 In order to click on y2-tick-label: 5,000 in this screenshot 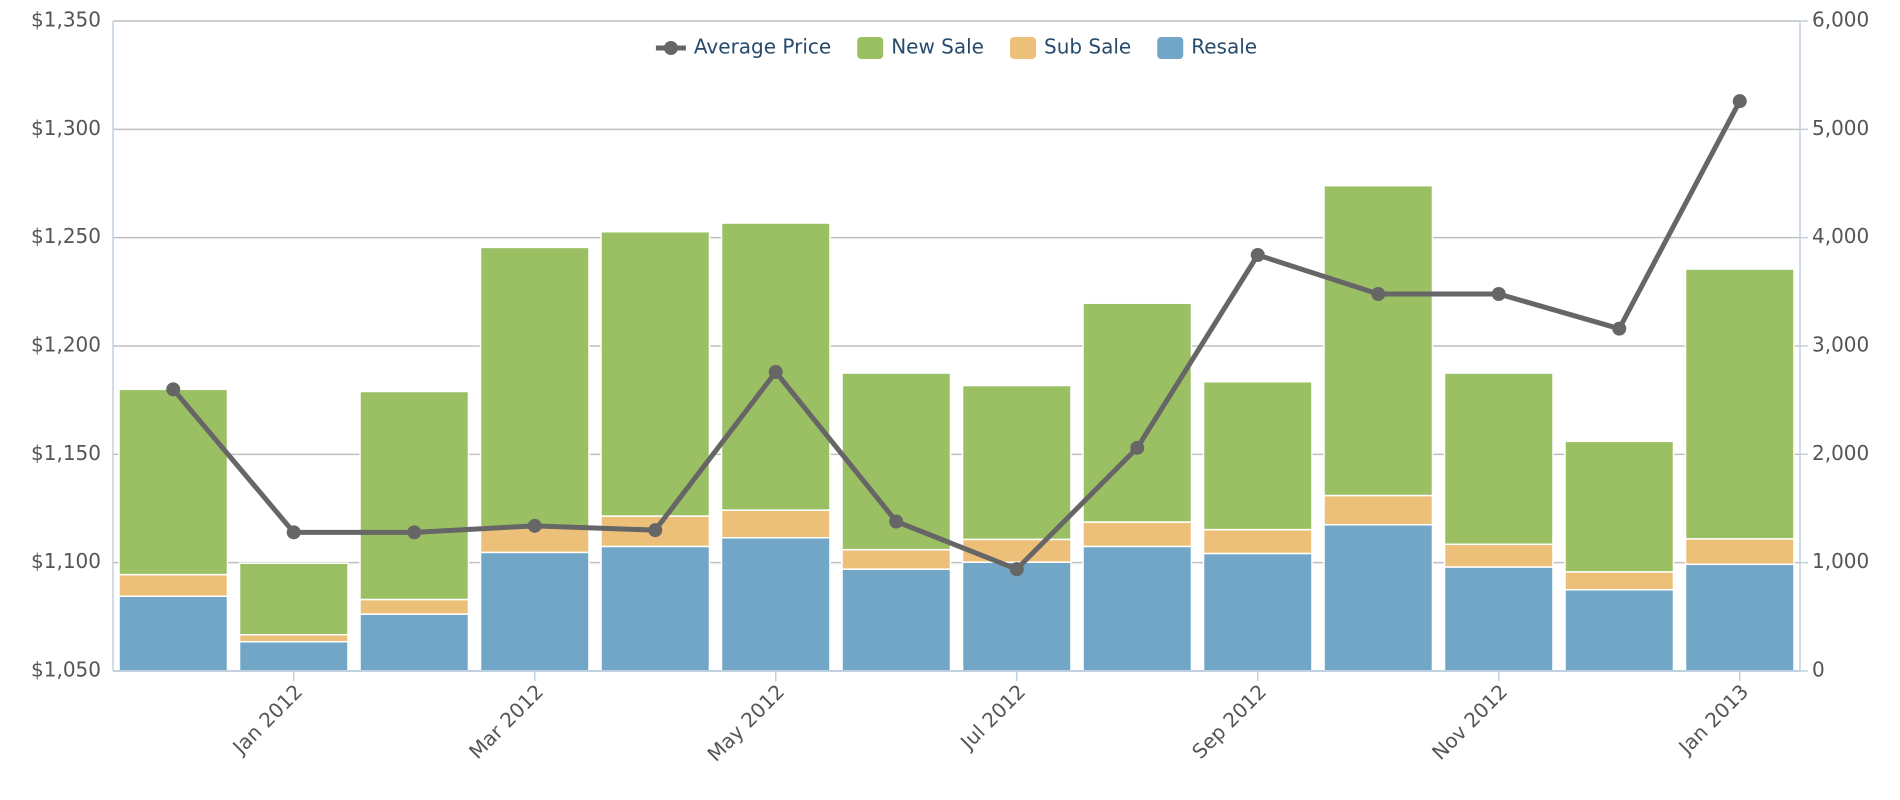, I will do `click(1840, 128)`.